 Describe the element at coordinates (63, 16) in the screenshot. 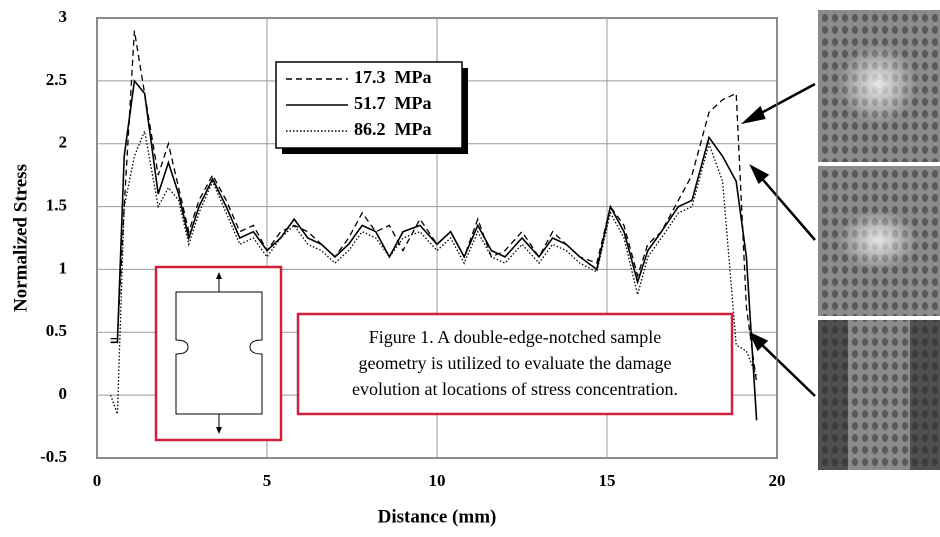

I see `y-tick-label: 3` at that location.